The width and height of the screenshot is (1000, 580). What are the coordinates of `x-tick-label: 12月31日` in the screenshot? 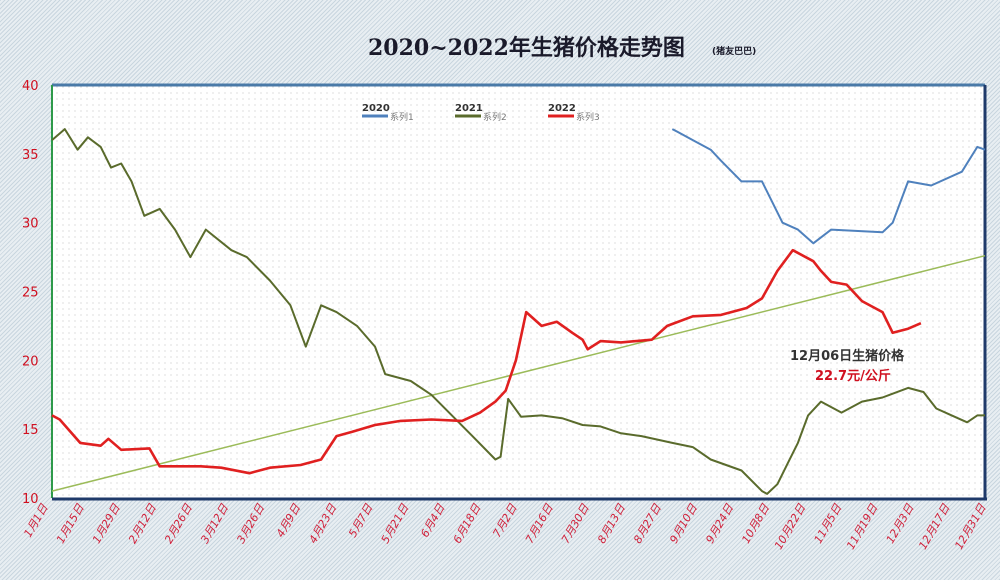 It's located at (970, 526).